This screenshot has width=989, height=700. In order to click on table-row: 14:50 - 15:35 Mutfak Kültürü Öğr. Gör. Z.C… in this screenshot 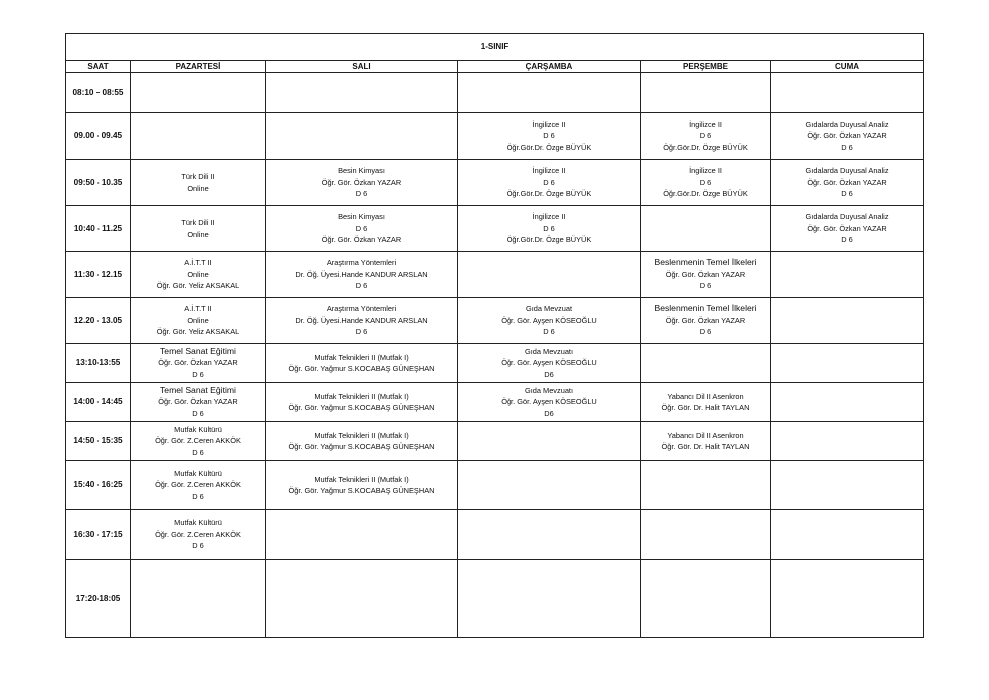, I will do `click(495, 441)`.